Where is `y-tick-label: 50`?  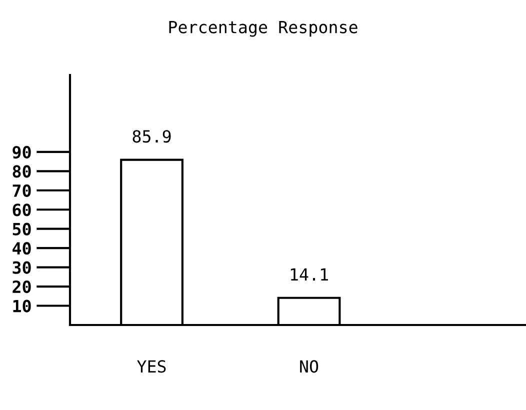 y-tick-label: 50 is located at coordinates (21, 229).